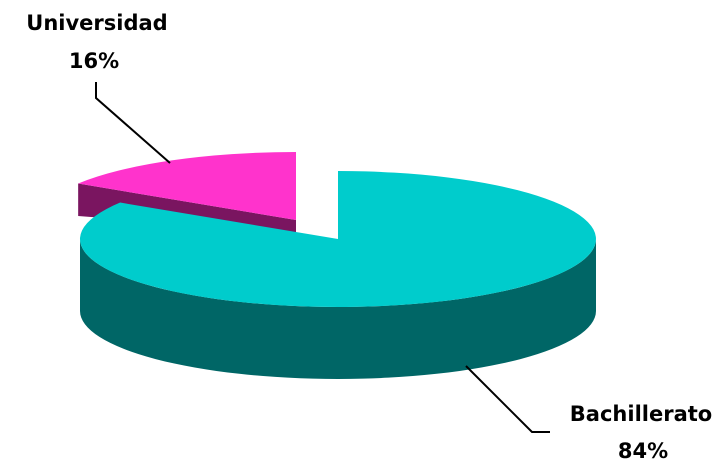 This screenshot has width=727, height=464. I want to click on slice-universidad-side, so click(187, 208).